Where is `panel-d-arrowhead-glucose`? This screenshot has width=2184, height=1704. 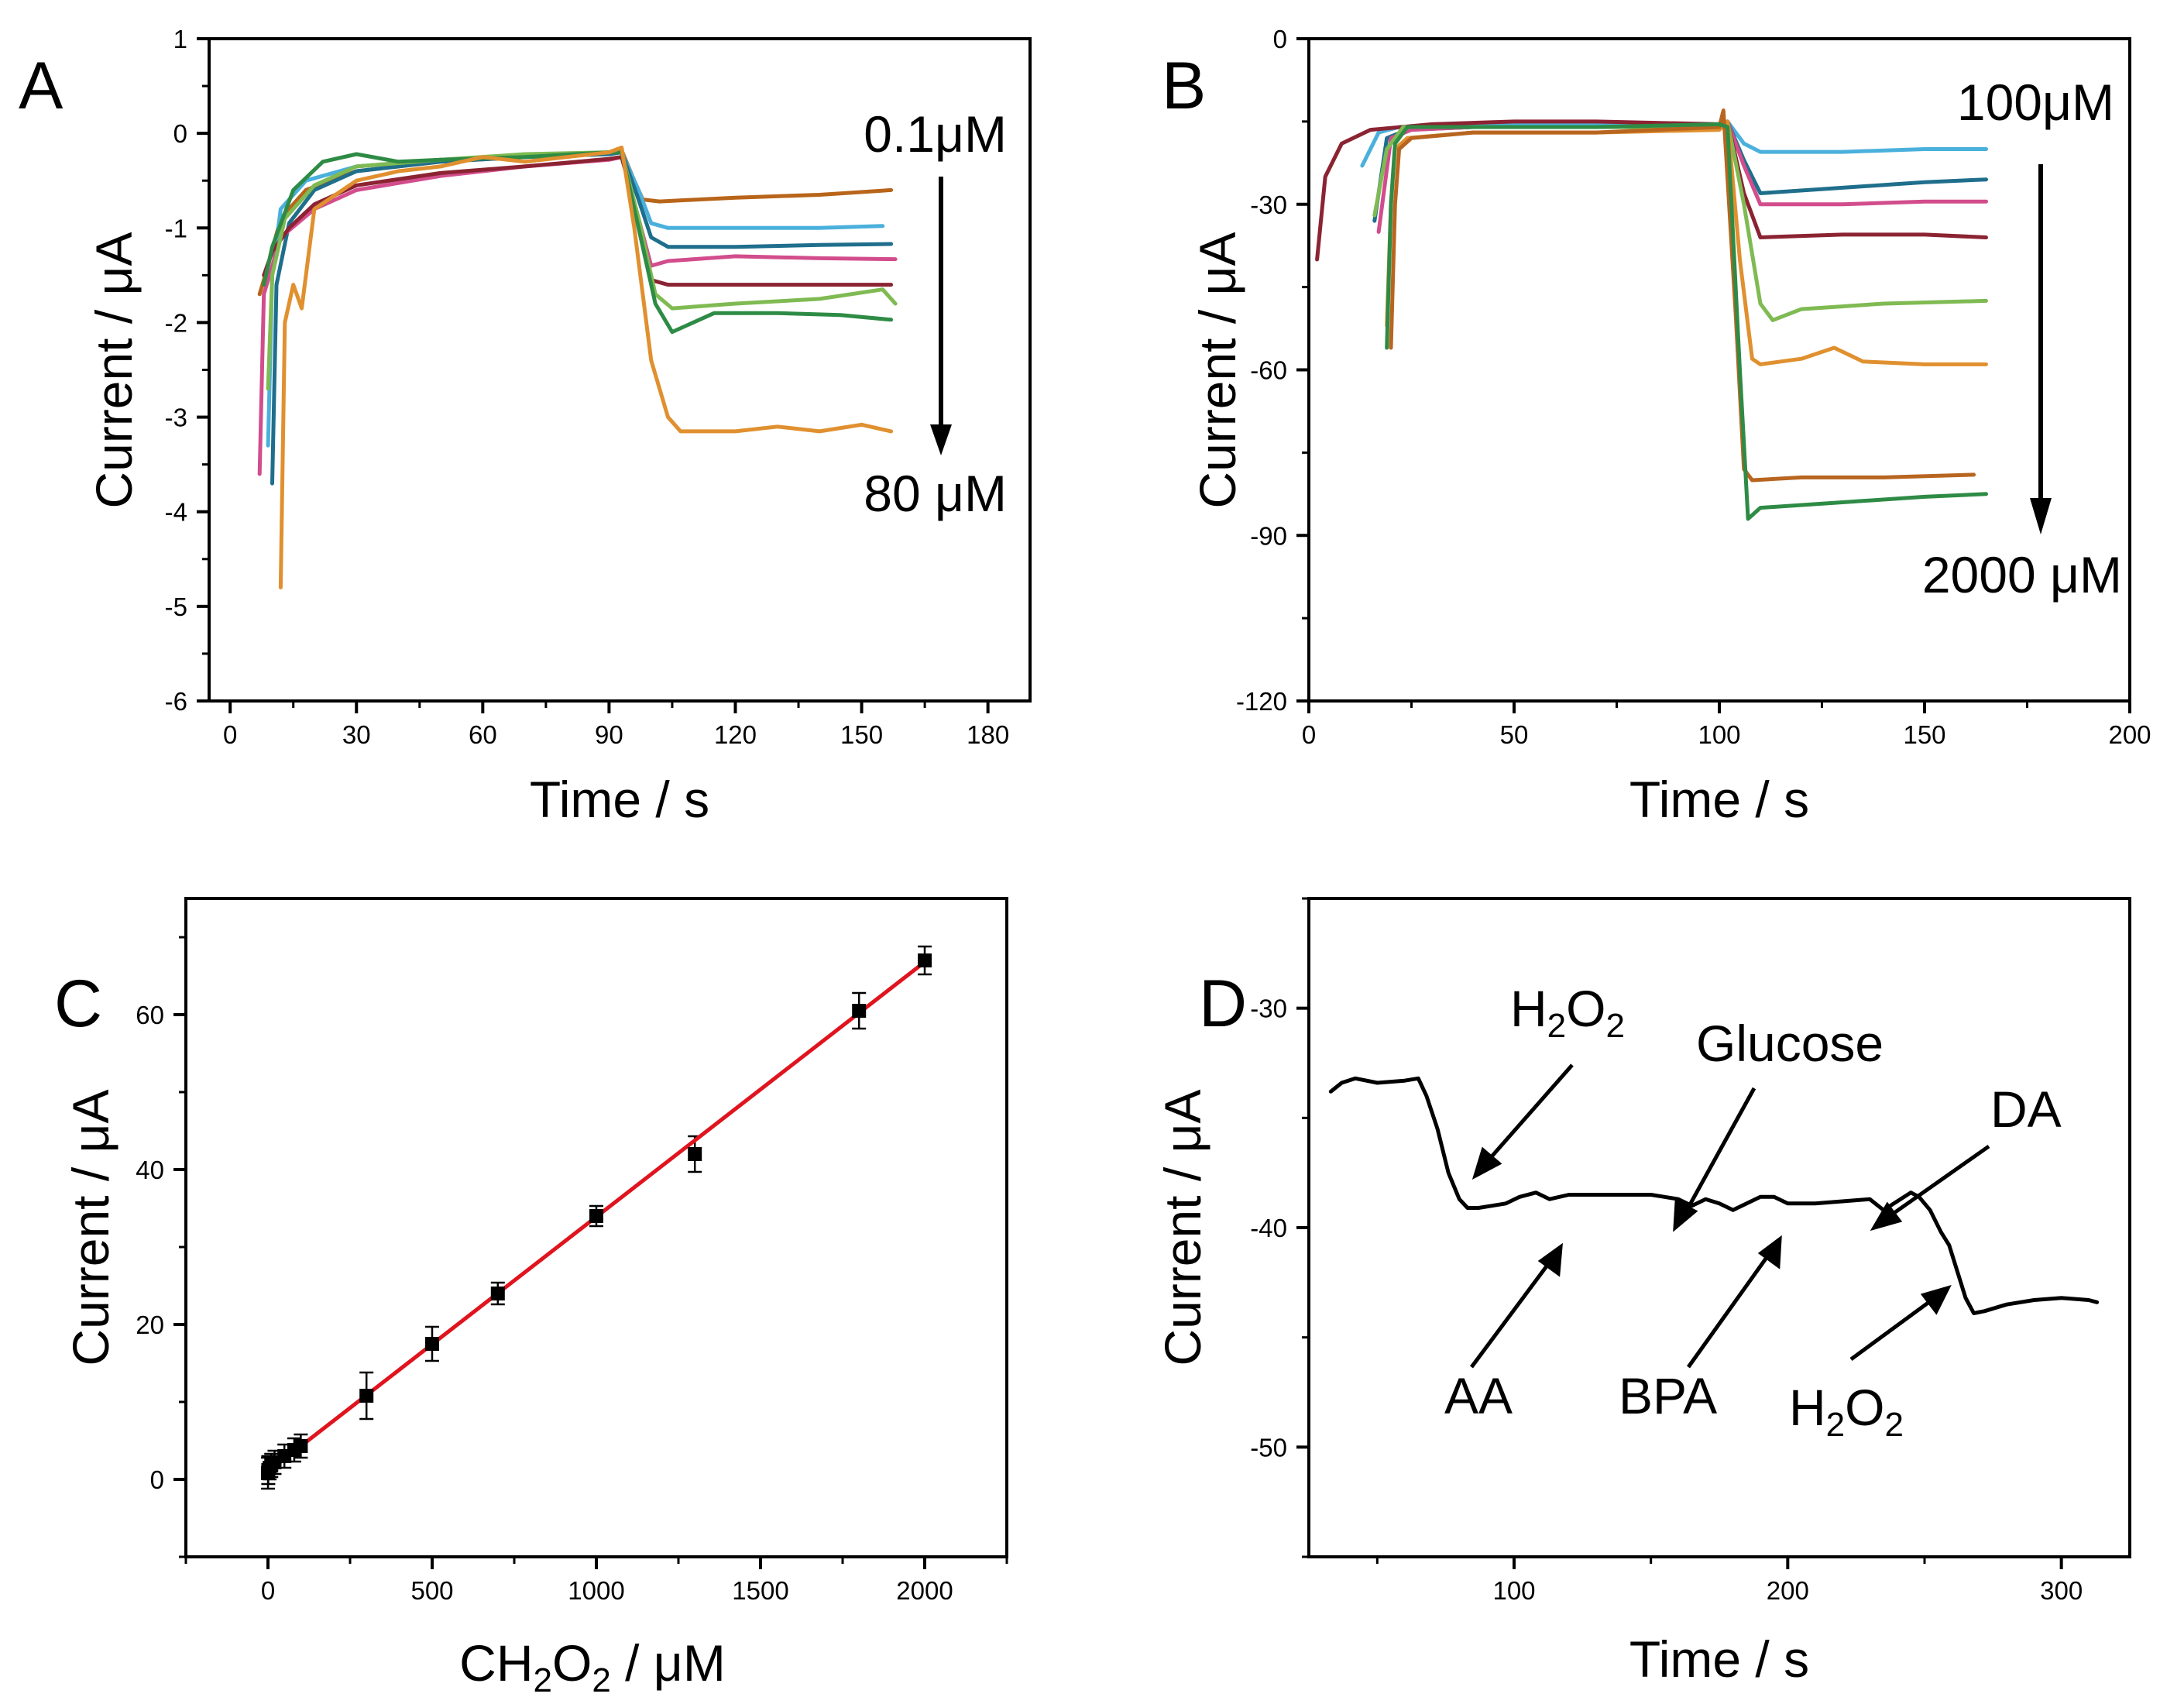
panel-d-arrowhead-glucose is located at coordinates (1686, 1215).